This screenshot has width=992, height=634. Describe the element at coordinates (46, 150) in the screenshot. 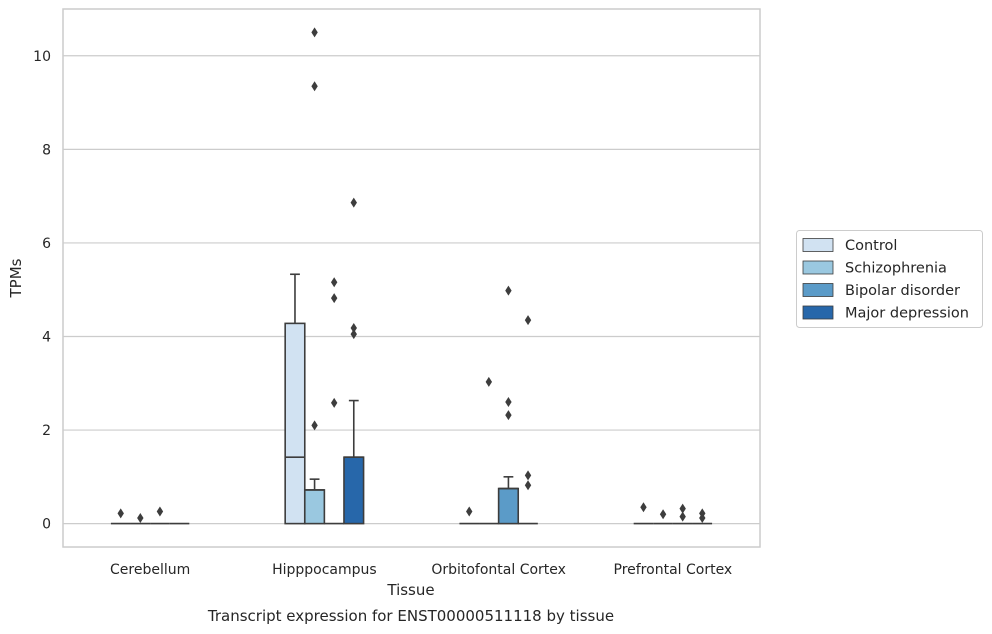

I see `y-tick-label: 8` at that location.